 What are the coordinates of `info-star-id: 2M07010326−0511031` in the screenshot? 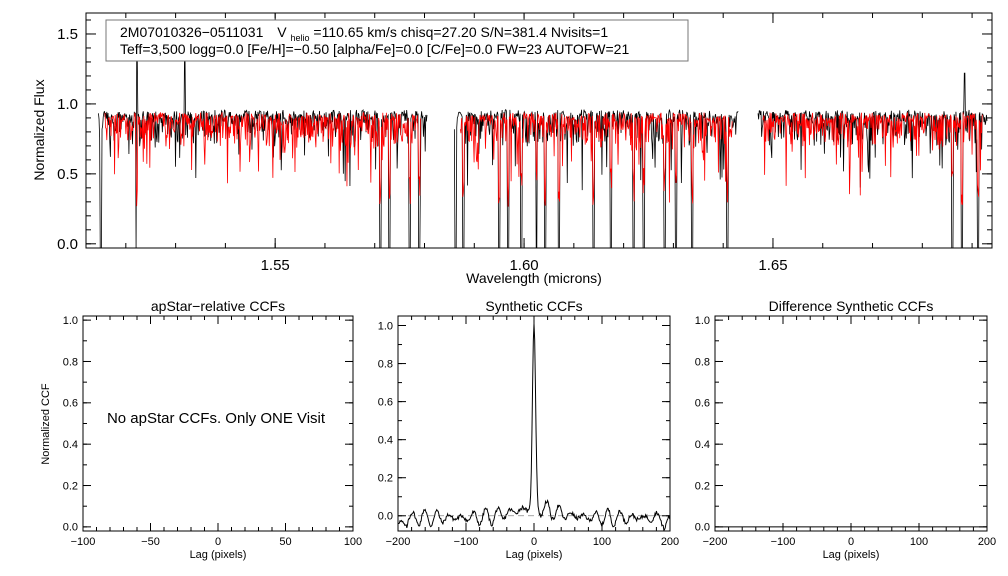 It's located at (192, 32).